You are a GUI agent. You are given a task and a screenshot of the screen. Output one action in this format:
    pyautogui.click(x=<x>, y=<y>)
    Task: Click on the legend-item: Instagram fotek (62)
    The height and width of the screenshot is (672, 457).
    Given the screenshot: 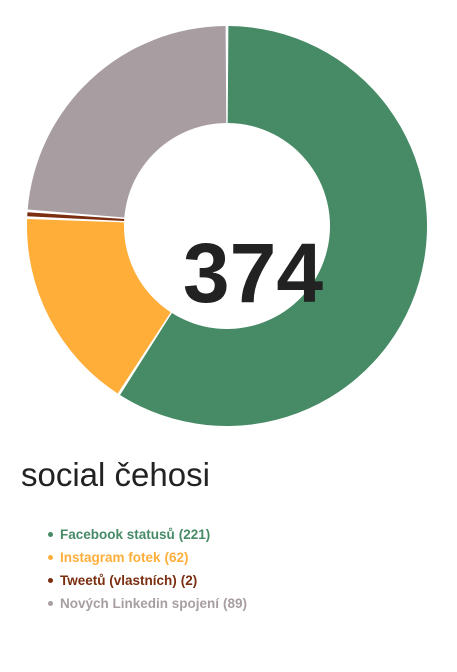 What is the action you would take?
    pyautogui.click(x=147, y=557)
    